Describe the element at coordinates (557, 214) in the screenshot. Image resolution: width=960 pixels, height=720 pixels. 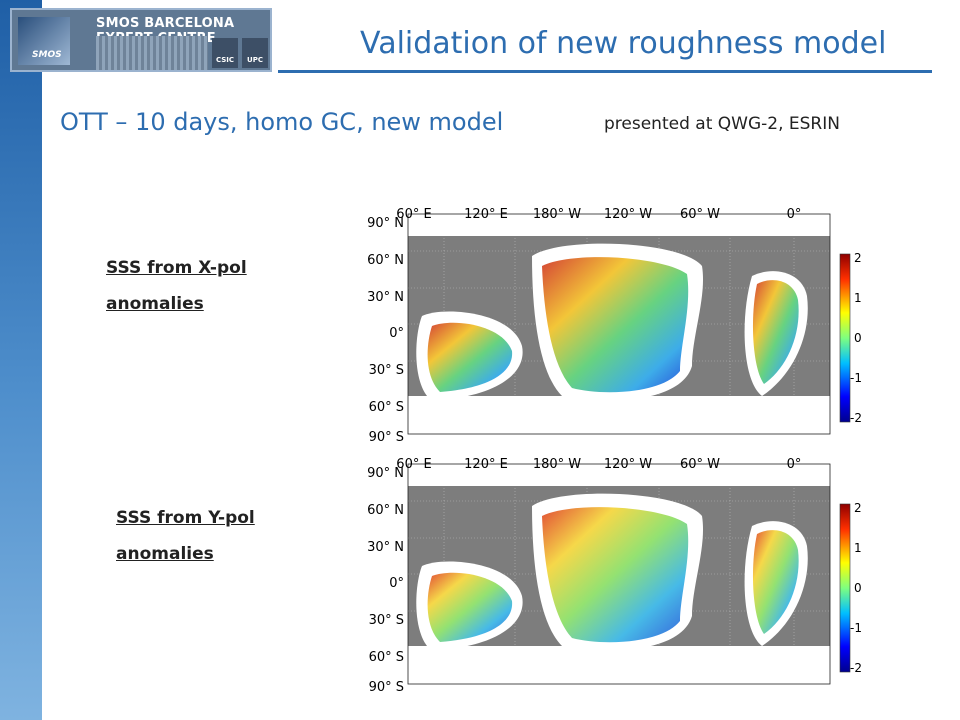
I see `panel1-lon-label-180w: 180° W` at that location.